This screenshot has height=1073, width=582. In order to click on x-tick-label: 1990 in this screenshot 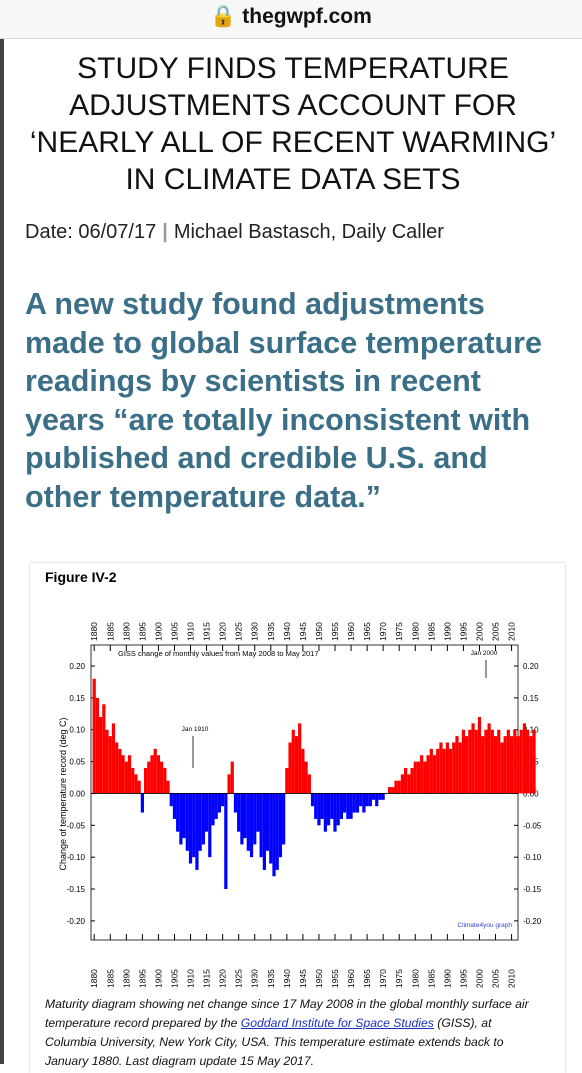, I will do `click(447, 978)`.